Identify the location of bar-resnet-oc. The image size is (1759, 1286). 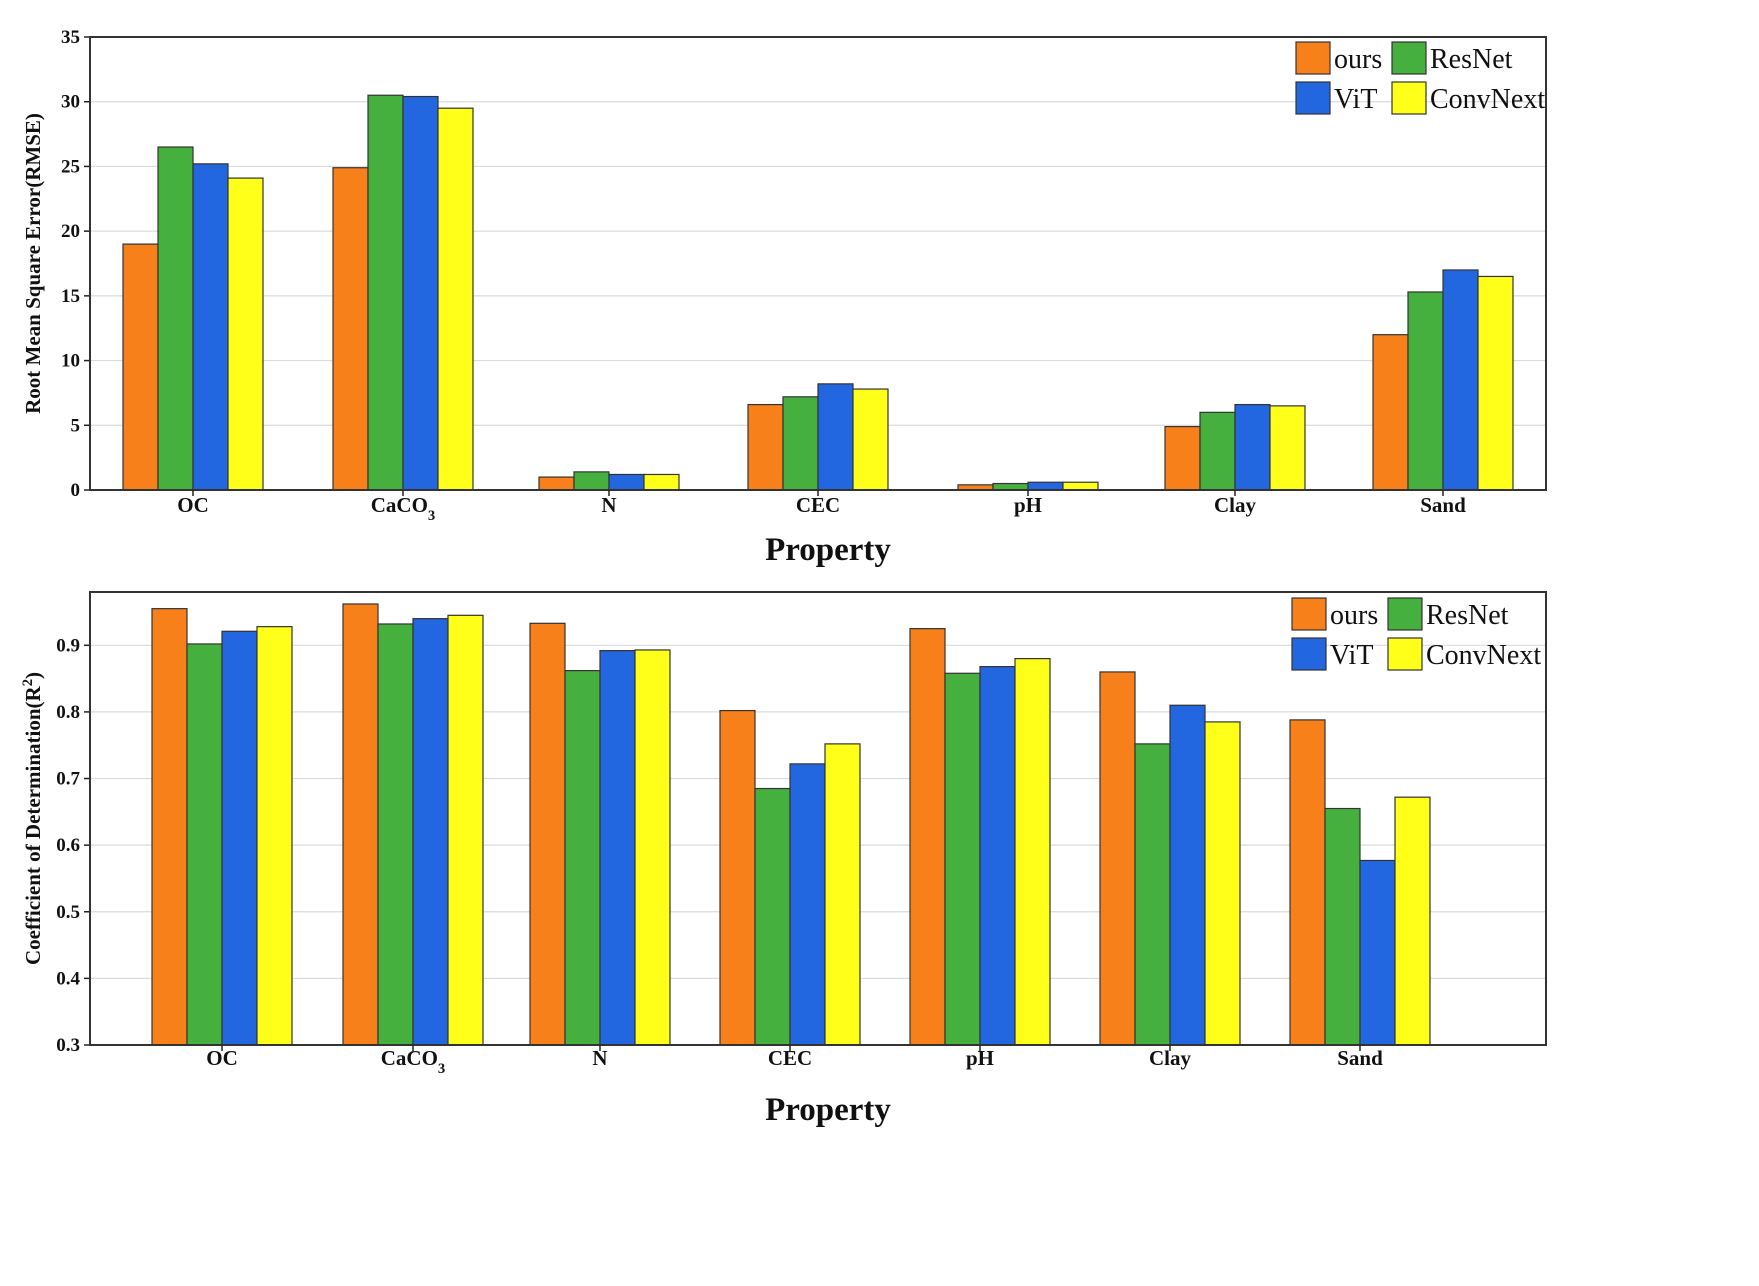
(175, 318).